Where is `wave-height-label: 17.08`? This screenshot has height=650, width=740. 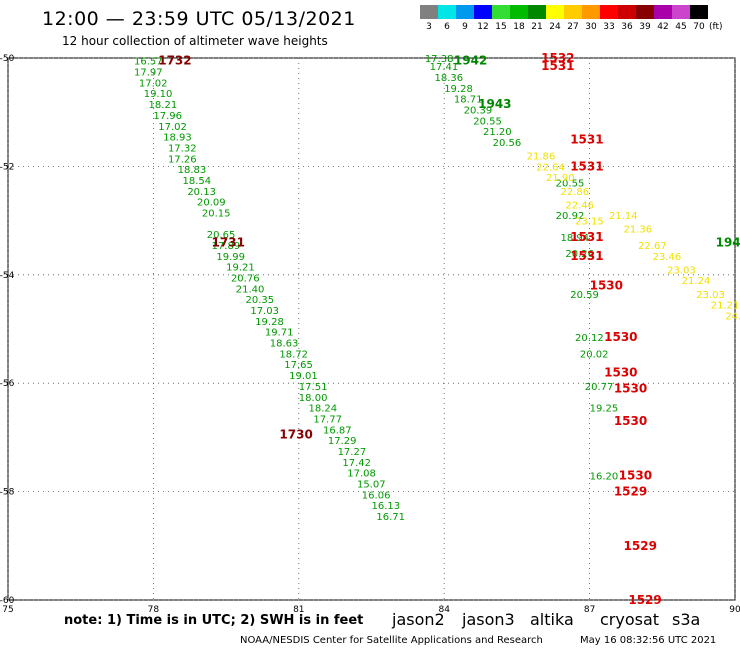 wave-height-label: 17.08 is located at coordinates (361, 474).